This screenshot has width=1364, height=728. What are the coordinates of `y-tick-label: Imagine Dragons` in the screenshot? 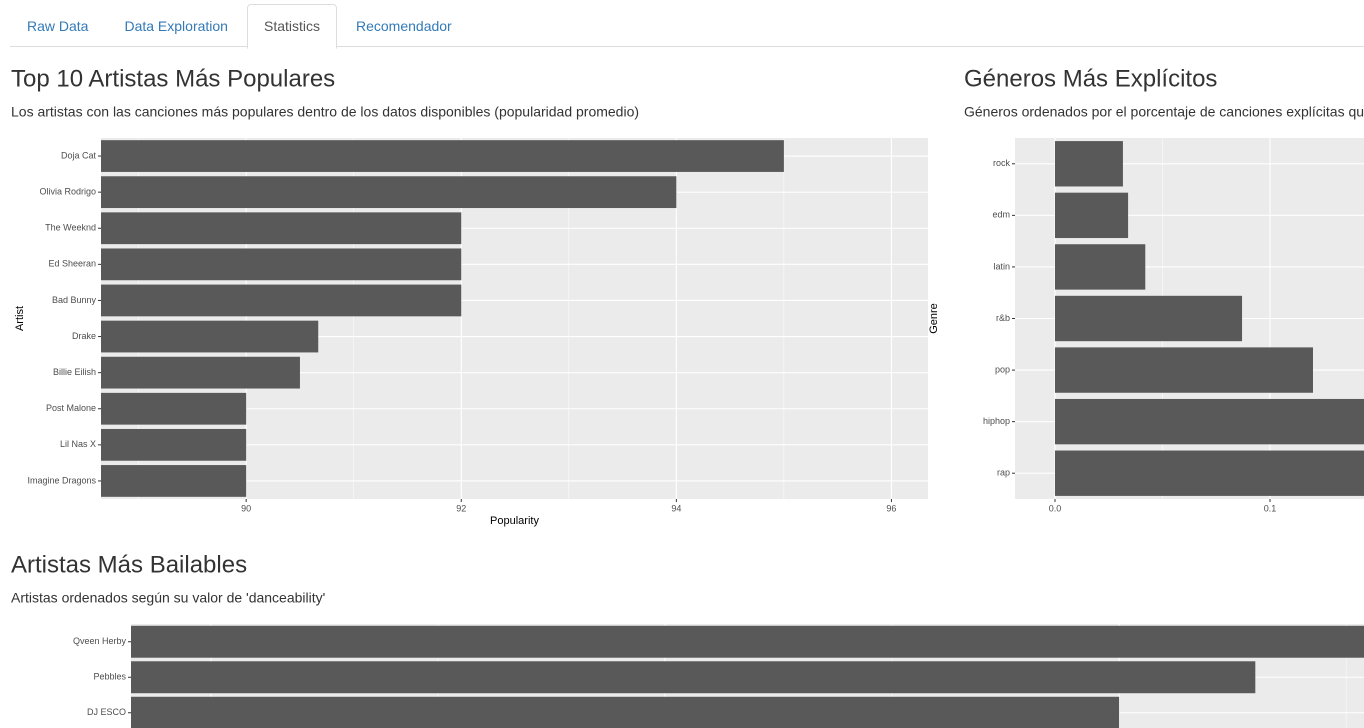 It's located at (61, 480).